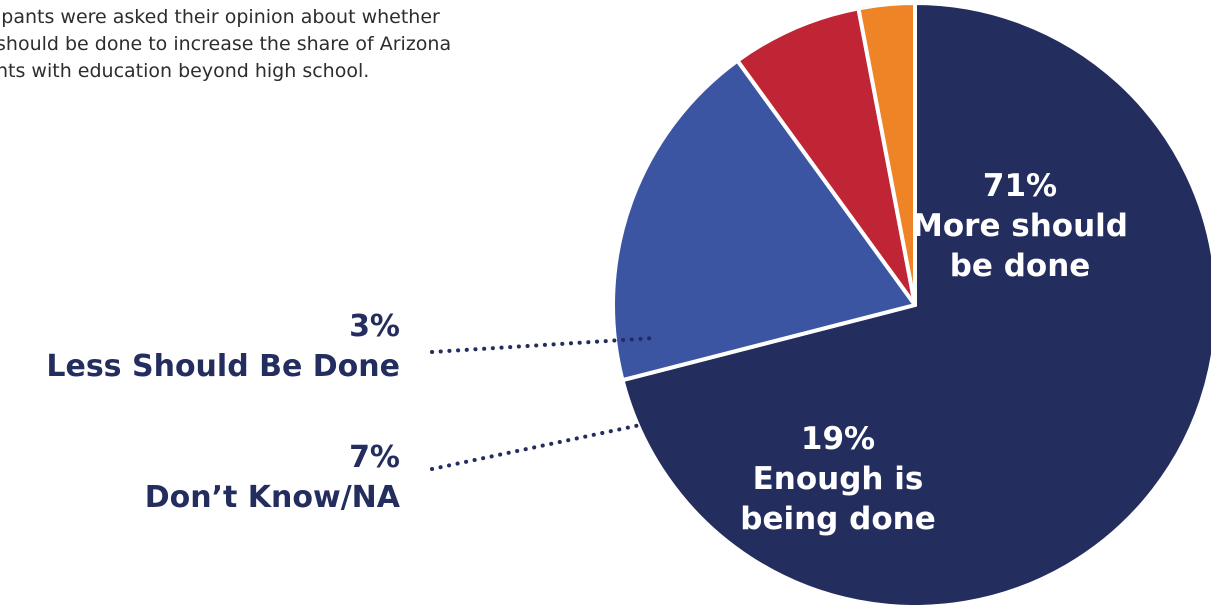 This screenshot has height=605, width=1211. I want to click on slice-name-more: More should, so click(1020, 226).